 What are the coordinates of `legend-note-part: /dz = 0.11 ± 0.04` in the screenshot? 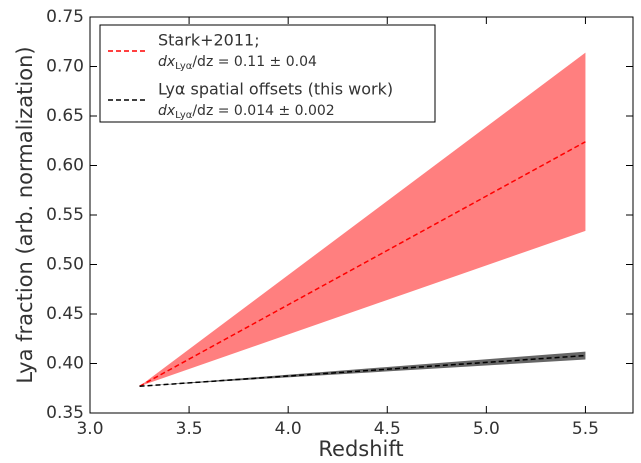 It's located at (254, 62).